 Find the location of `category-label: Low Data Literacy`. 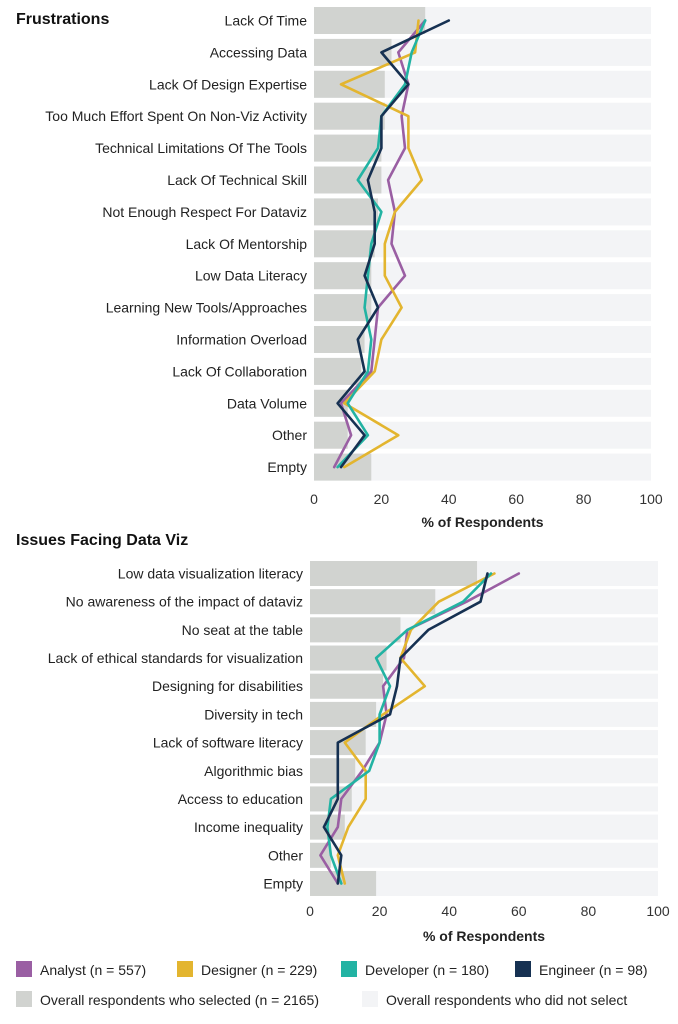

category-label: Low Data Literacy is located at coordinates (251, 276).